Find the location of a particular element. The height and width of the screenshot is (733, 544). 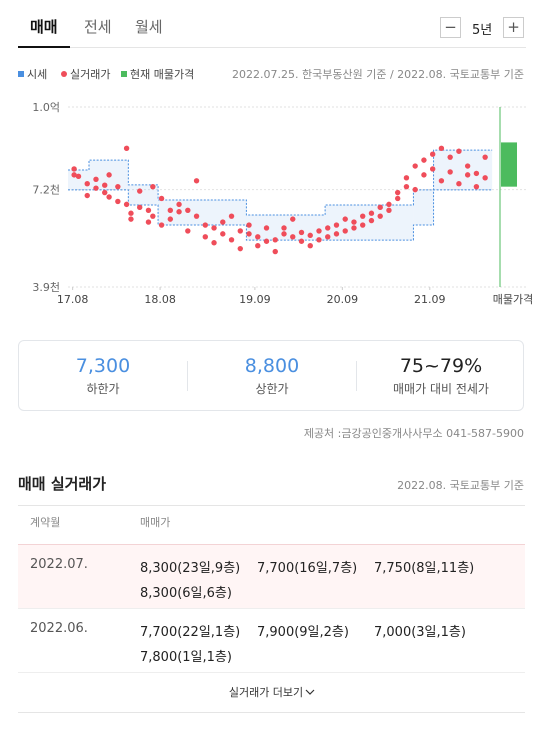

tab-monthly: 월세 is located at coordinates (149, 27).